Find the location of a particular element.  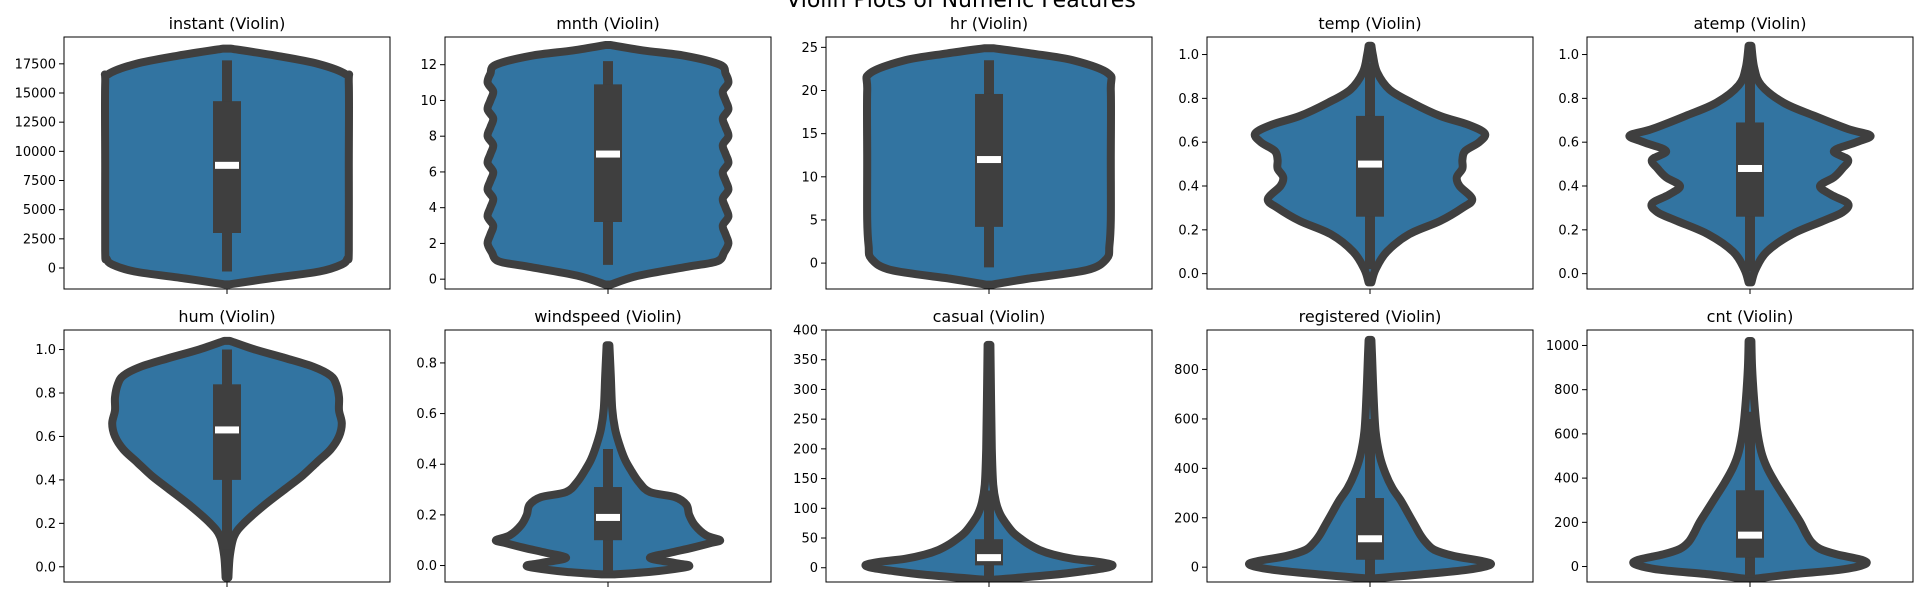

panel-title: casual (Violin) is located at coordinates (989, 316).